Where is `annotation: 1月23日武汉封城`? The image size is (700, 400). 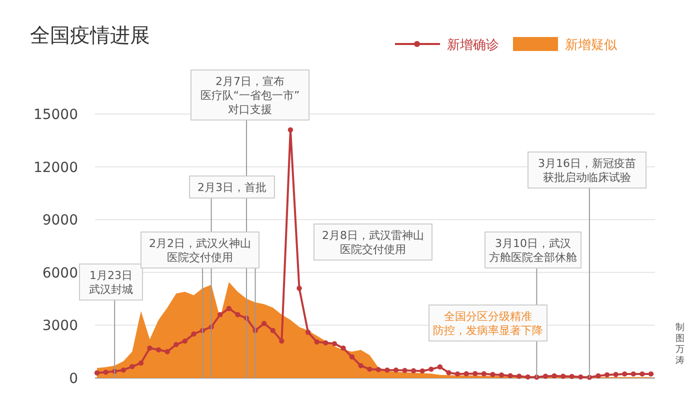
annotation: 1月23日武汉封城 is located at coordinates (111, 282).